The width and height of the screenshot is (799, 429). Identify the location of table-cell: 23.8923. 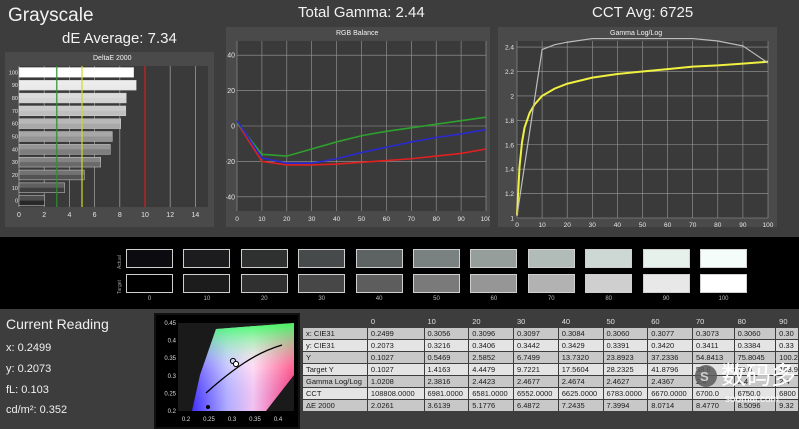
(625, 357).